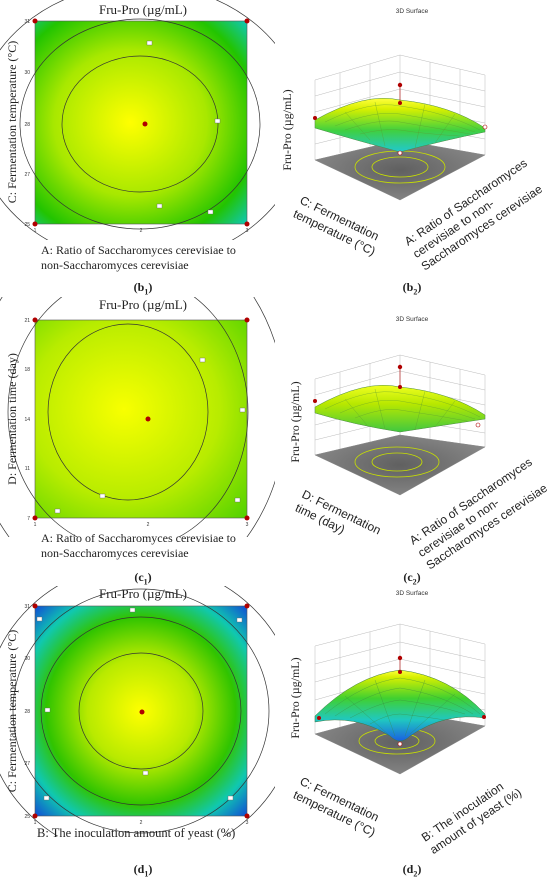 The height and width of the screenshot is (884, 550). Describe the element at coordinates (143, 288) in the screenshot. I see `panel-label: (b1)` at that location.